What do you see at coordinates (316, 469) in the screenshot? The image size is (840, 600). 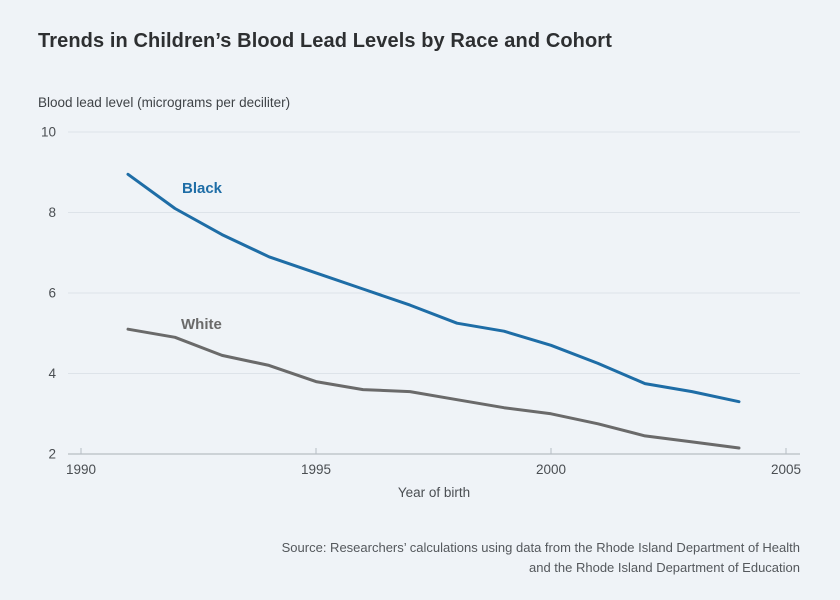 I see `x-tick-label: 1995` at bounding box center [316, 469].